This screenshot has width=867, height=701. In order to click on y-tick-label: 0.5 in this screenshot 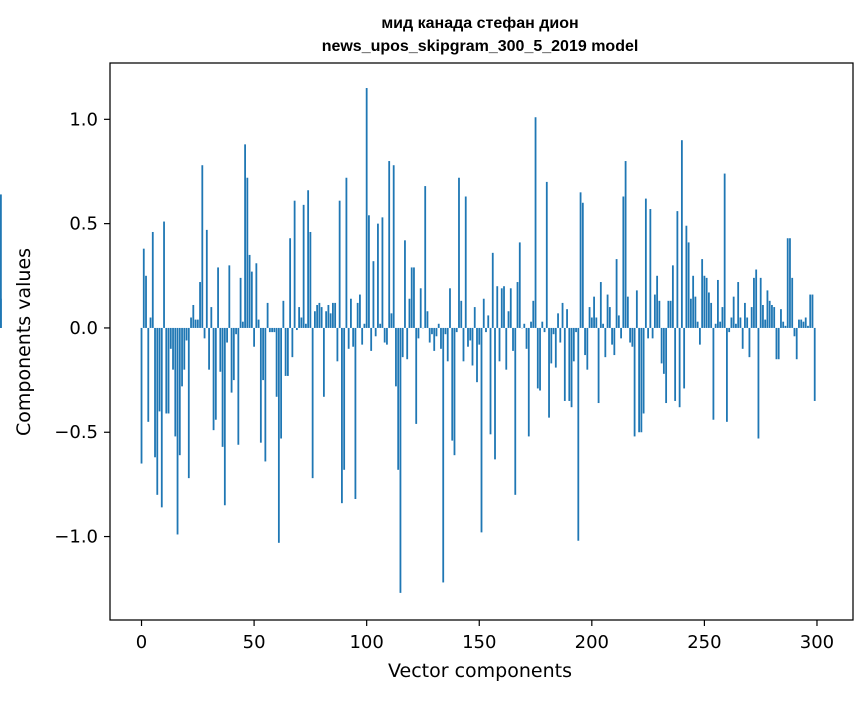, I will do `click(83, 224)`.